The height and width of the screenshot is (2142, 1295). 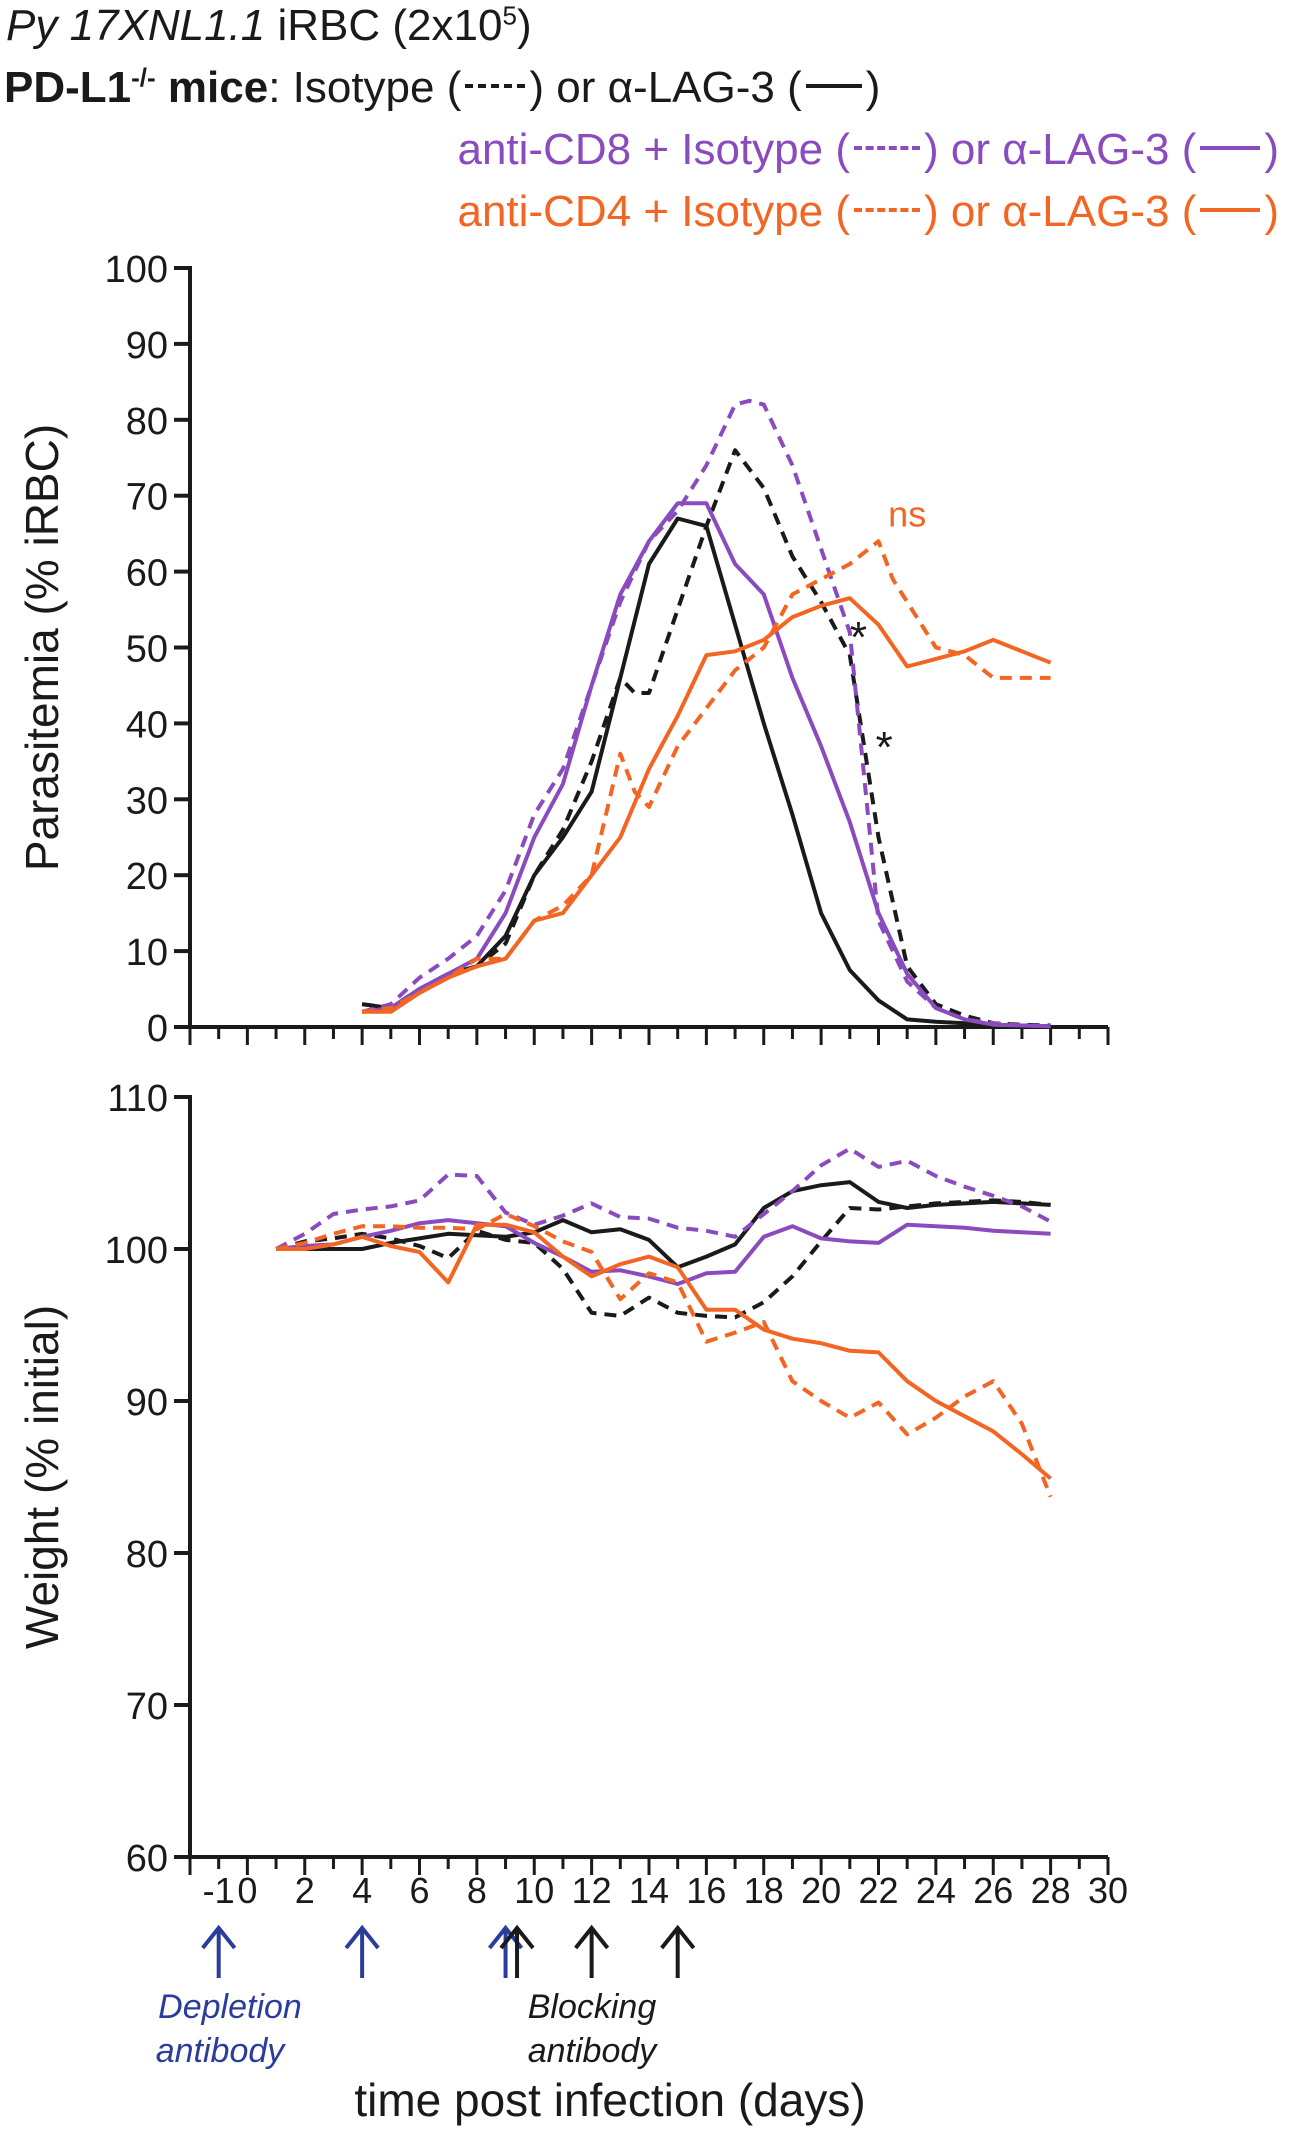 I want to click on weight-x-tick-label: 12, so click(x=592, y=1890).